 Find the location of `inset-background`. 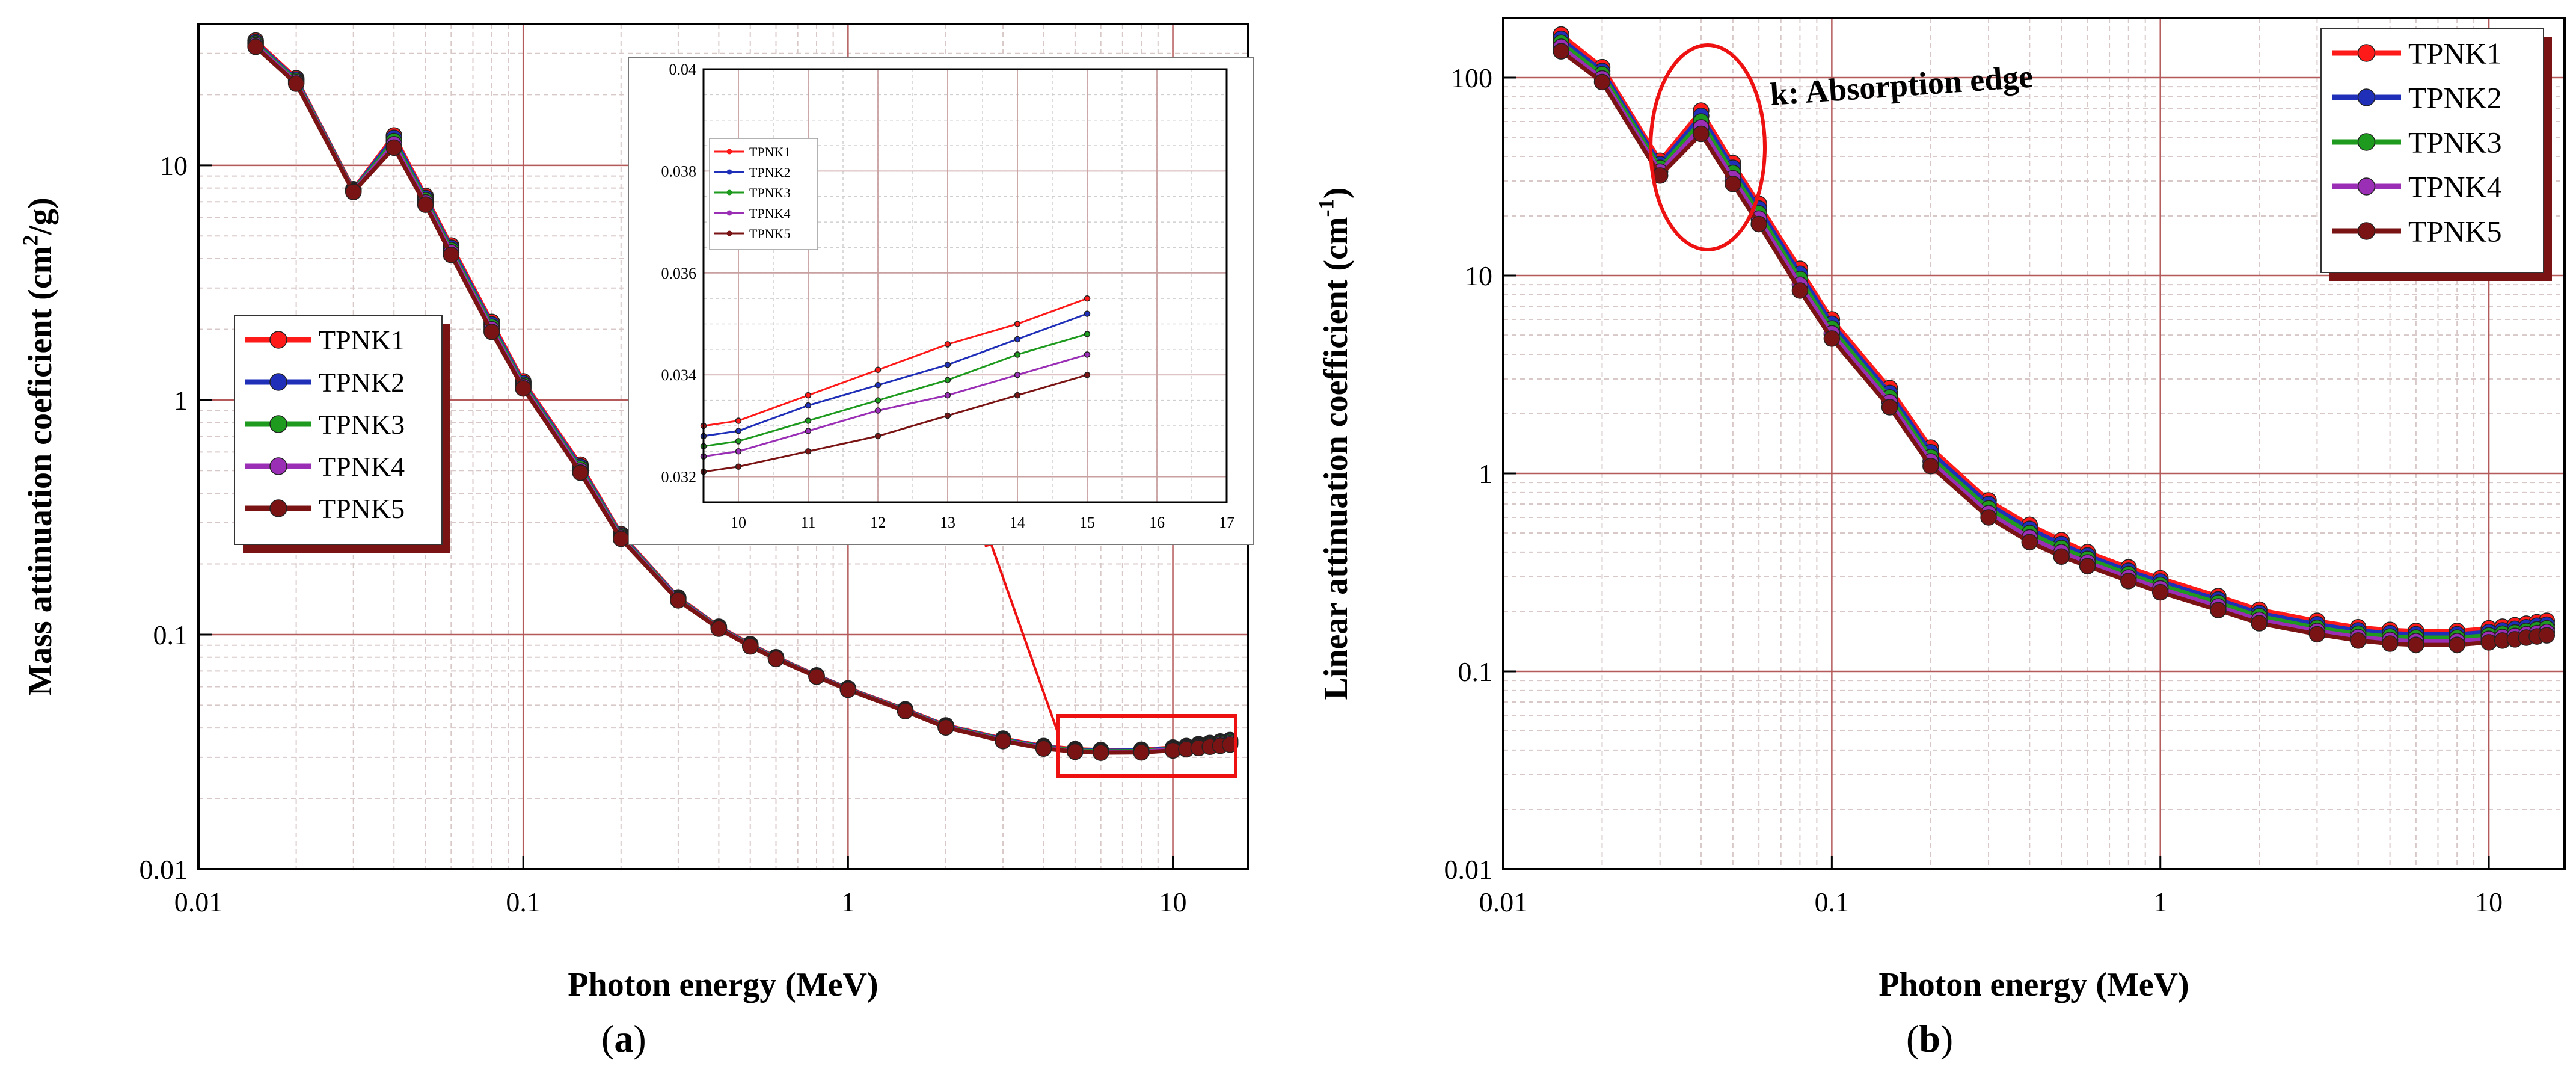

inset-background is located at coordinates (941, 301).